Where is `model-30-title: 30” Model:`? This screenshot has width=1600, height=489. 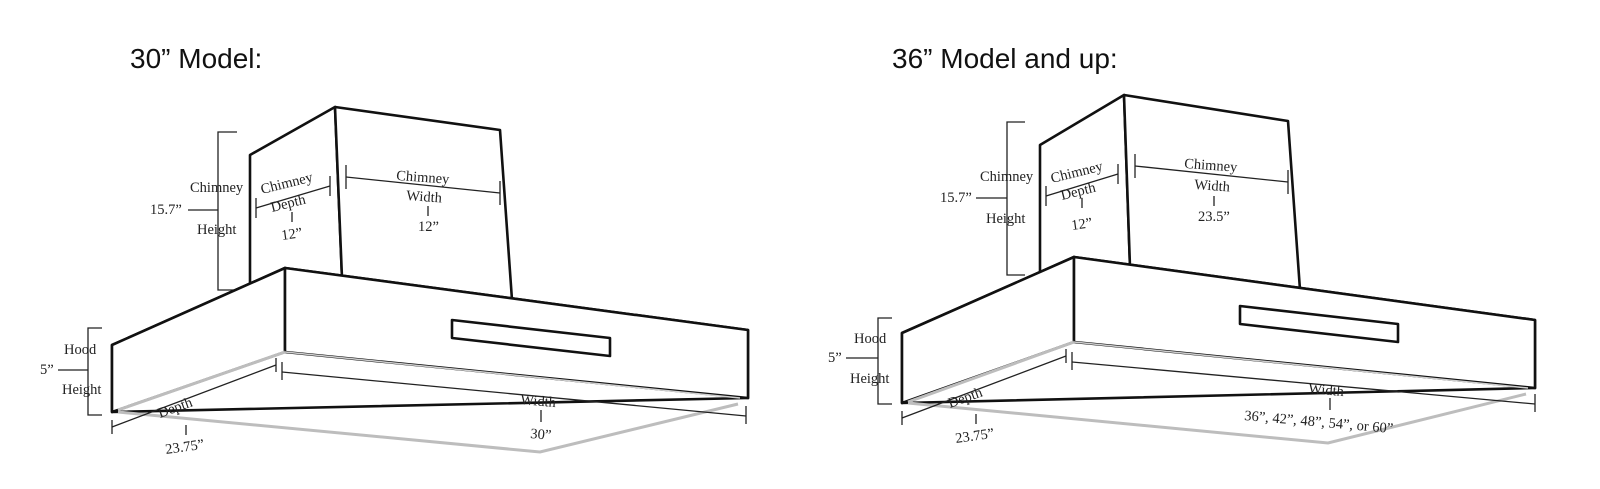 model-30-title: 30” Model: is located at coordinates (196, 58).